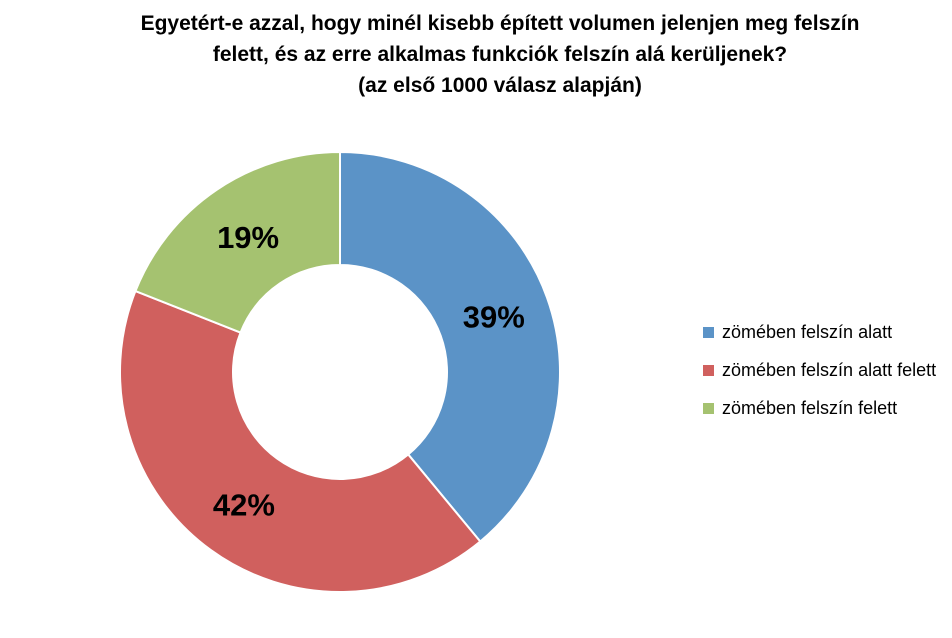 The image size is (952, 638). I want to click on legend-item: zömében felszín alatt, so click(819, 332).